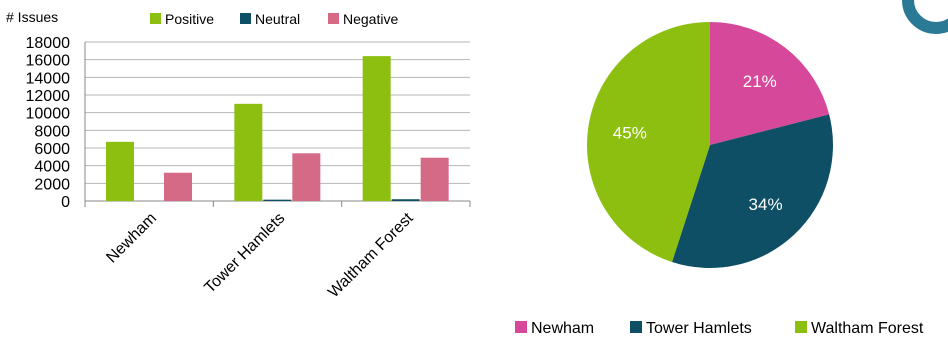  What do you see at coordinates (752, 191) in the screenshot?
I see `pie-slice-tower-hamlets` at bounding box center [752, 191].